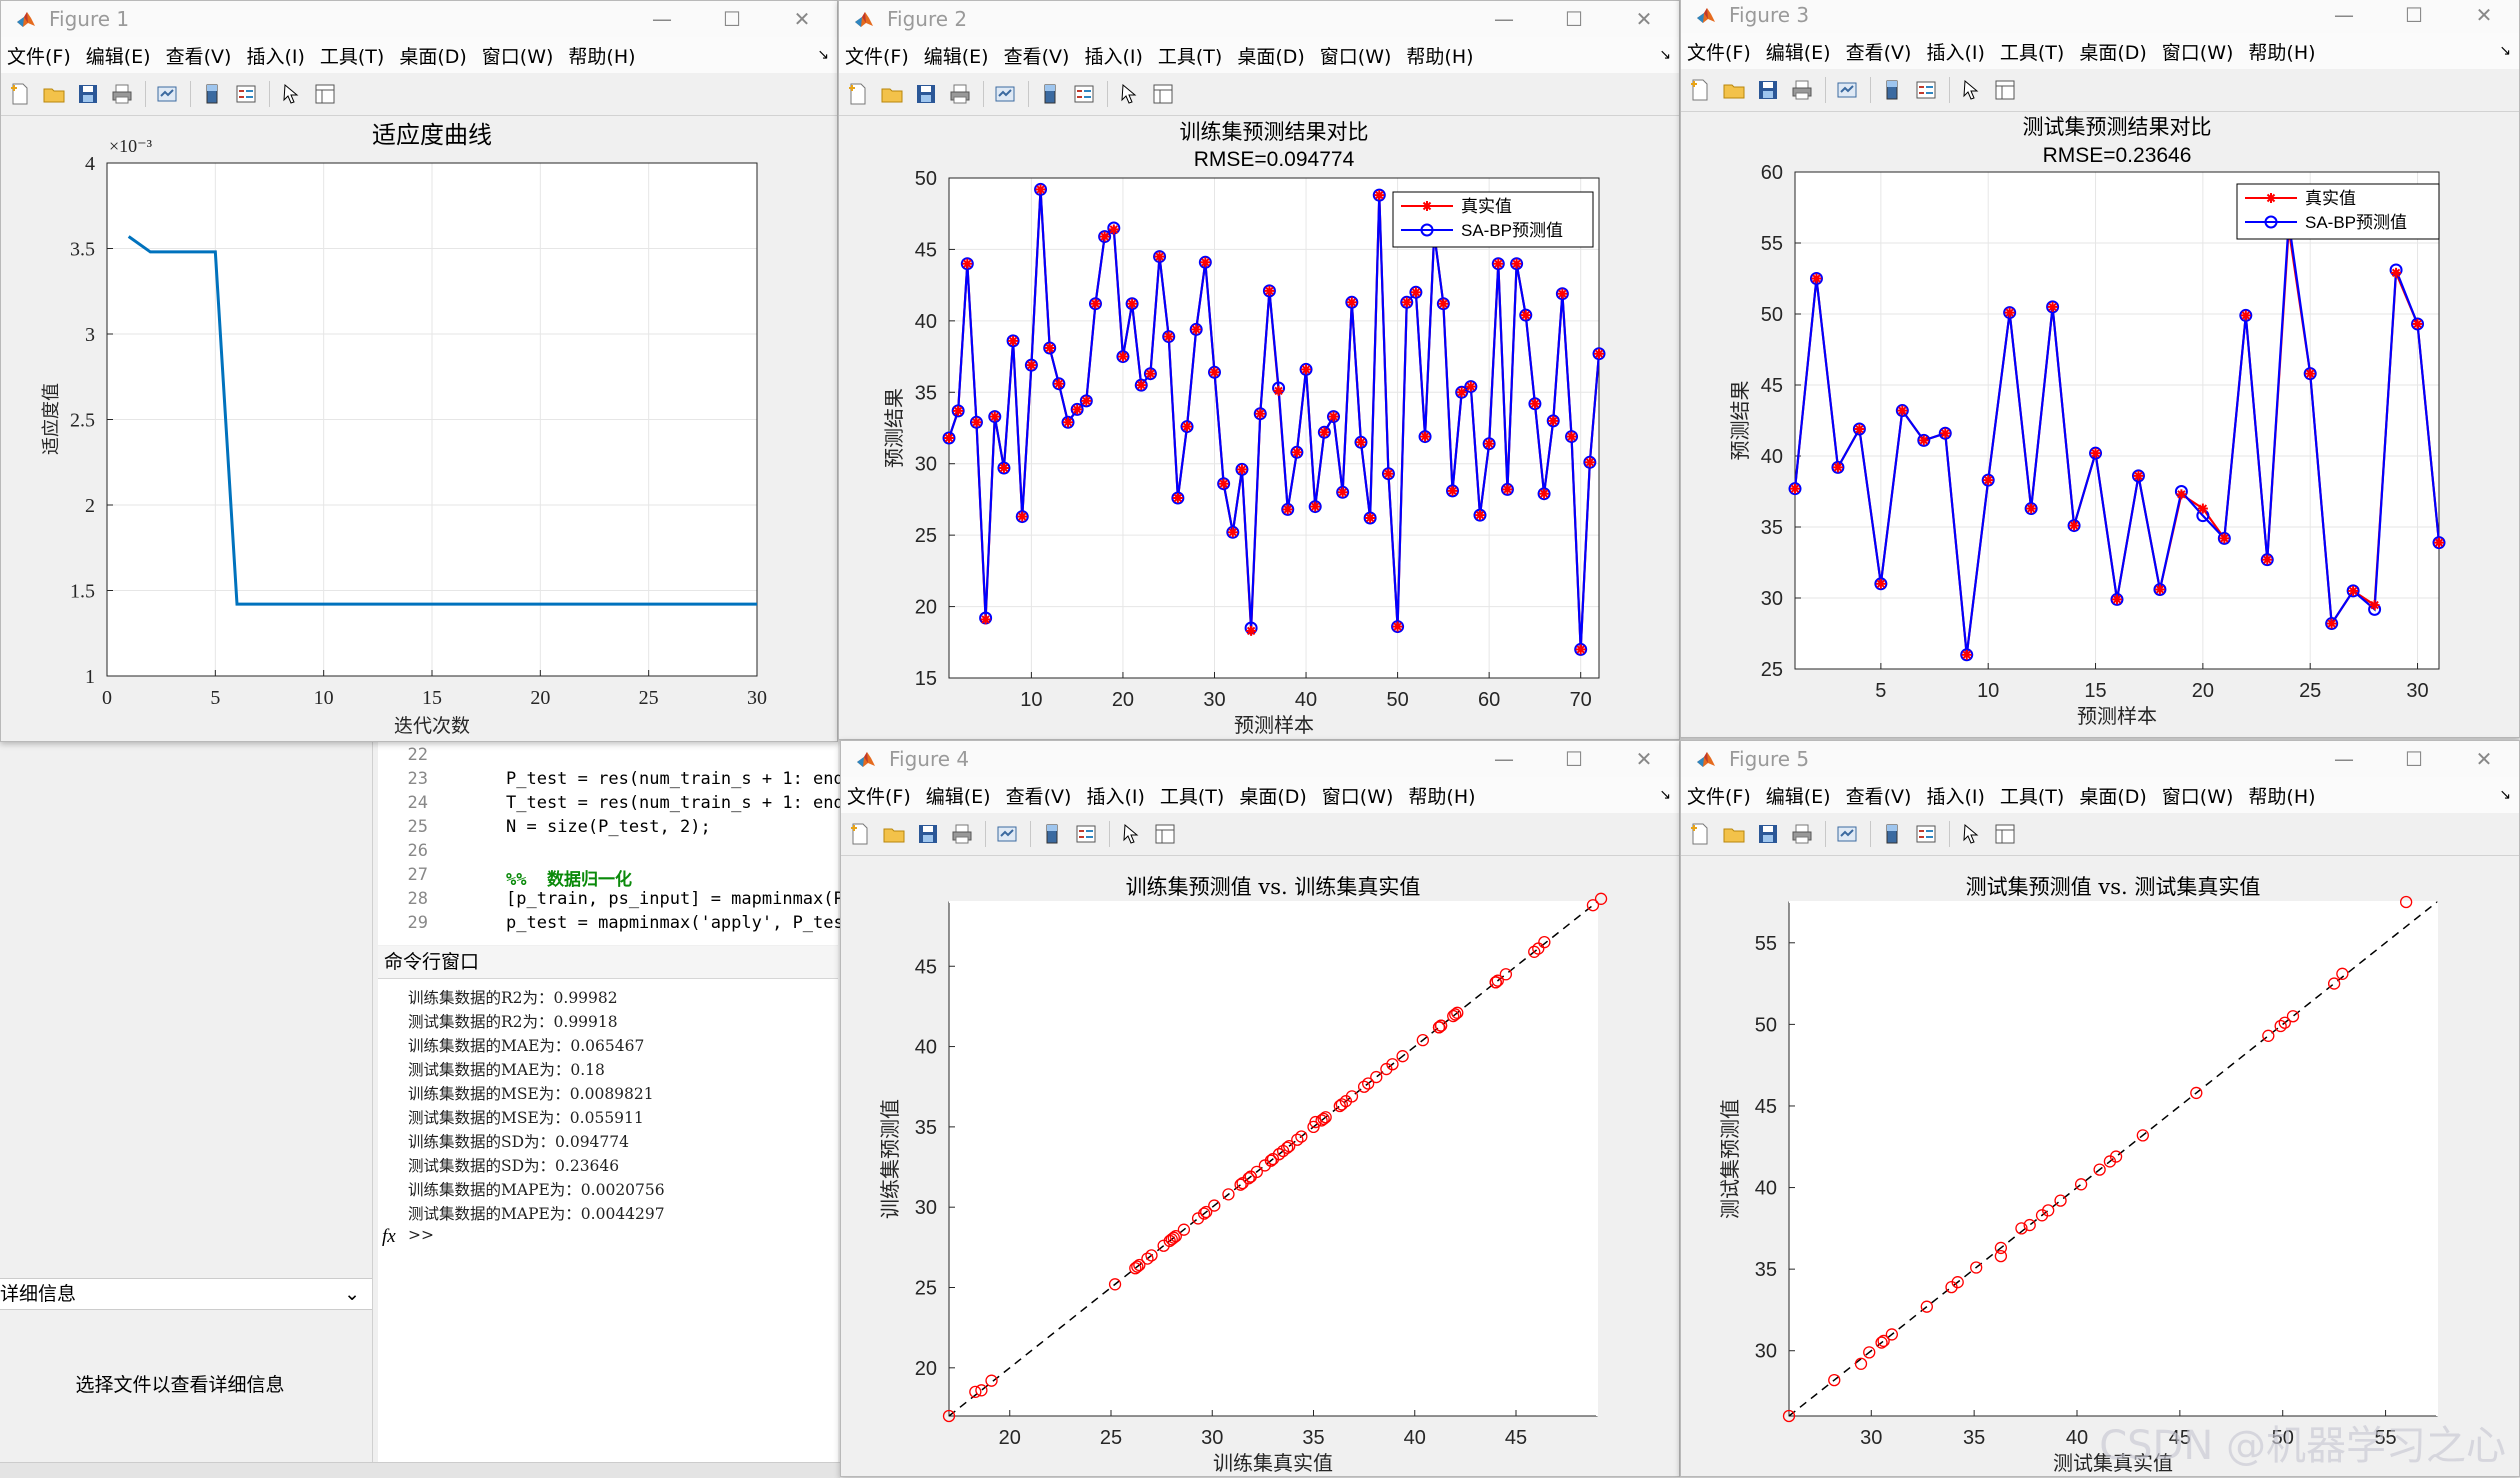 This screenshot has width=2520, height=1478. What do you see at coordinates (1259, 19) in the screenshot?
I see `title-bar: Figure 2 — ☐ ✕` at bounding box center [1259, 19].